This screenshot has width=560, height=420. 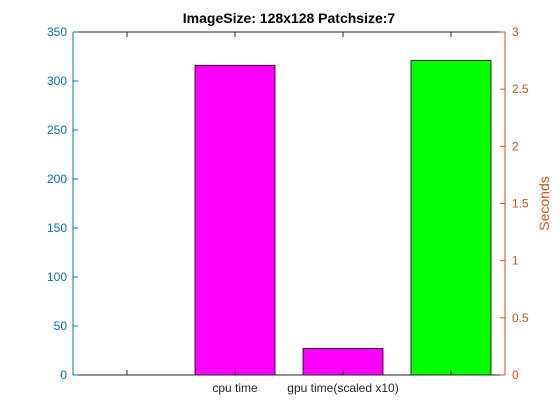 I want to click on right-axis-label: Seconds, so click(x=544, y=203).